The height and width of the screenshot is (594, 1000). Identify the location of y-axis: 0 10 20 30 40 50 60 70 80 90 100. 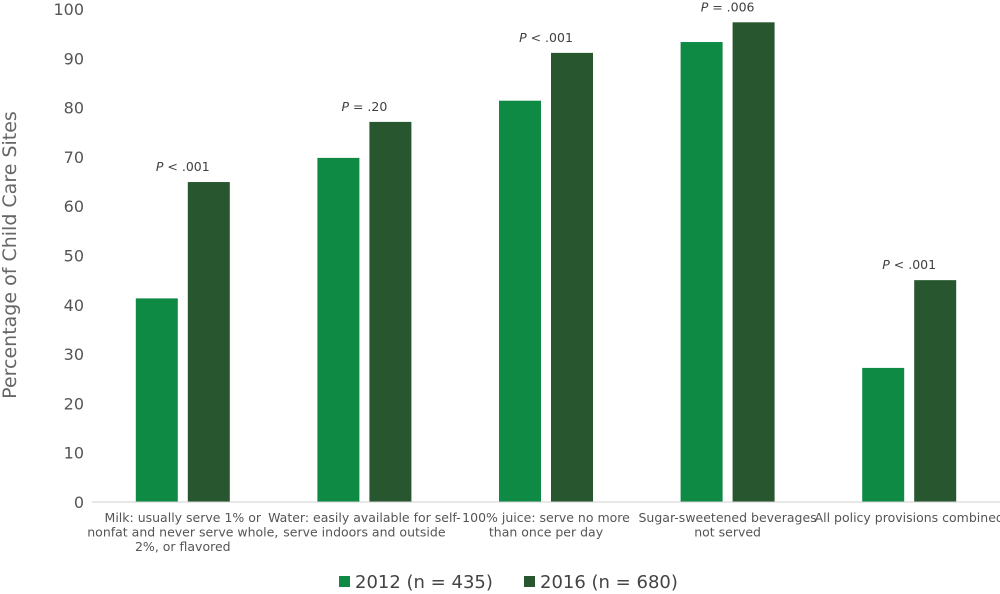
(68, 256).